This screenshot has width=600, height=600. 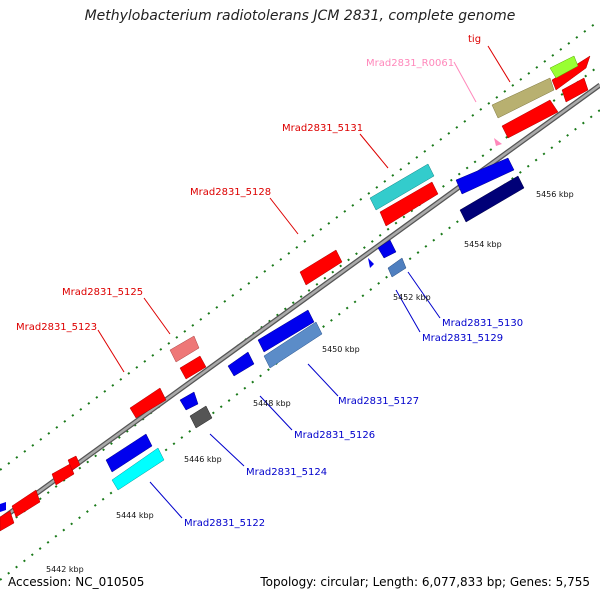 What do you see at coordinates (498, 142) in the screenshot?
I see `rna-marker` at bounding box center [498, 142].